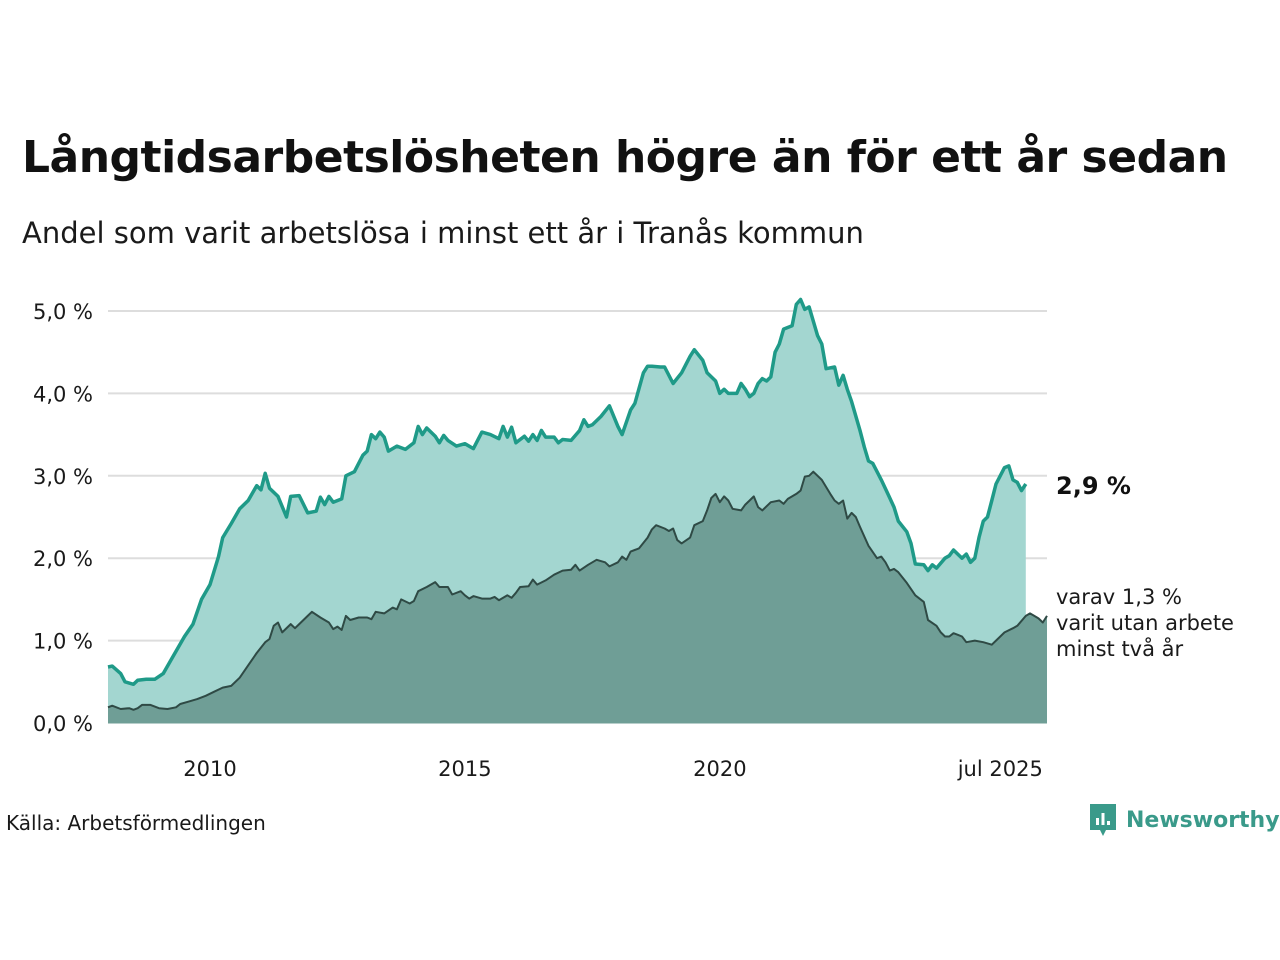  Describe the element at coordinates (63, 724) in the screenshot. I see `y-tick-label: 0,0 %` at that location.